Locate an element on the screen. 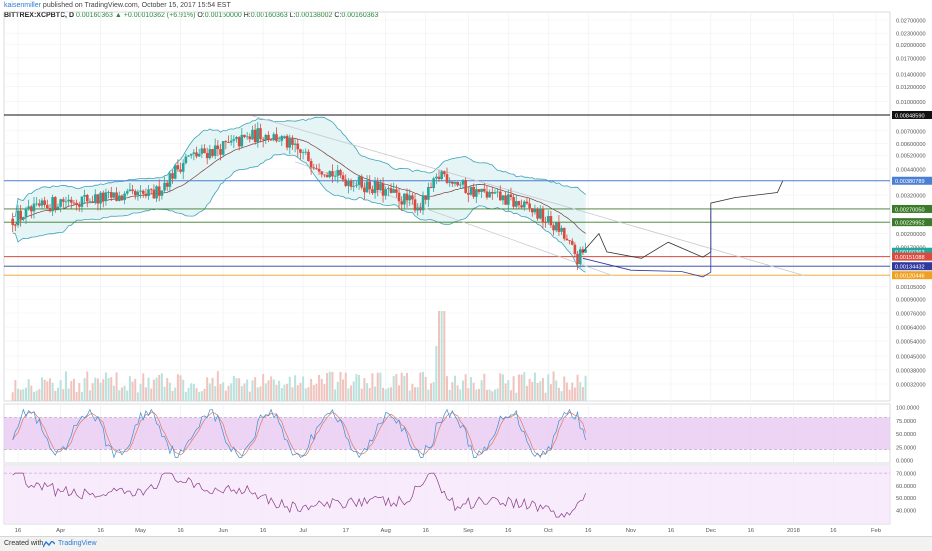 Image resolution: width=932 pixels, height=551 pixels. price-level-label: 0.00380789 is located at coordinates (910, 182).